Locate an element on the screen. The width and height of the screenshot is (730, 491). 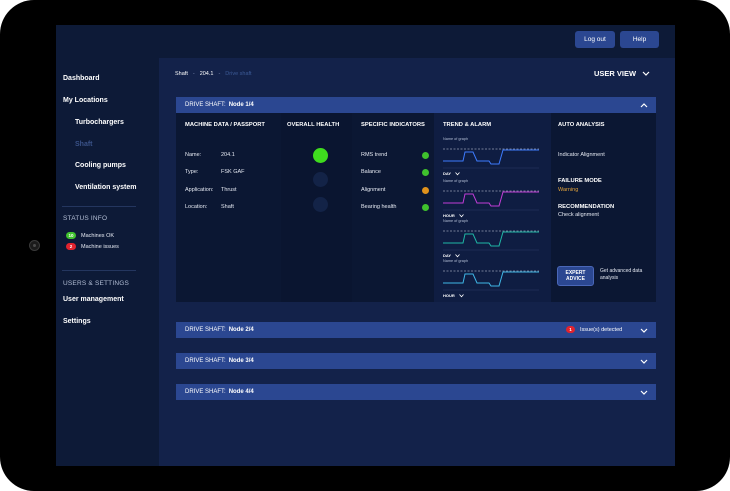
trend-title: TREND & ALARM is located at coordinates (467, 125).